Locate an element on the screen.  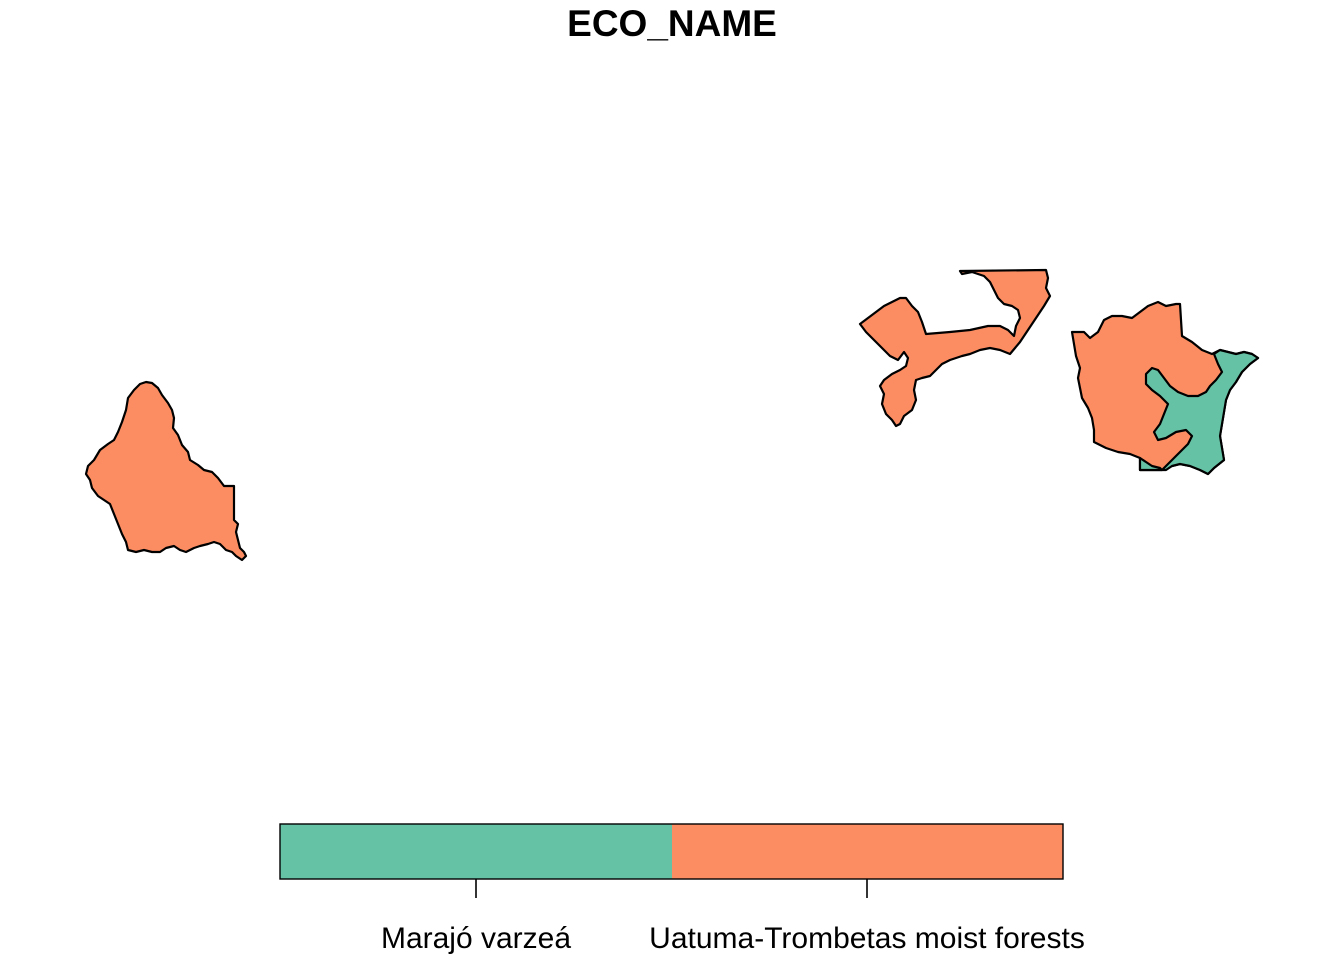
legend-swatch-marajo-varzea is located at coordinates (476, 851).